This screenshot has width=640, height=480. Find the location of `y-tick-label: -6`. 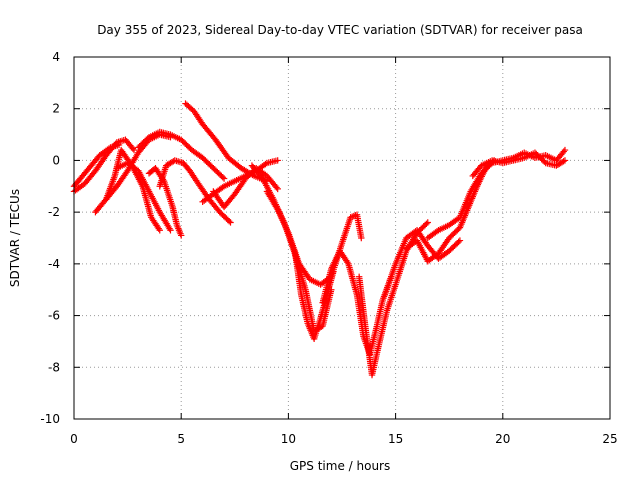

y-tick-label: -6 is located at coordinates (54, 316).